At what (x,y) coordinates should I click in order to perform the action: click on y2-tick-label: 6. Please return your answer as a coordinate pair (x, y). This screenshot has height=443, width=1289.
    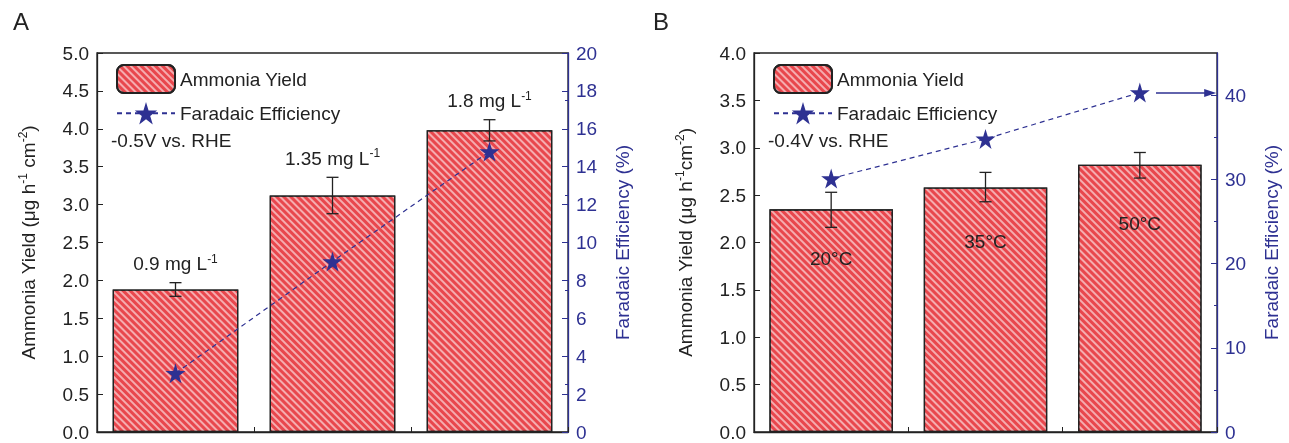
    Looking at the image, I should click on (581, 318).